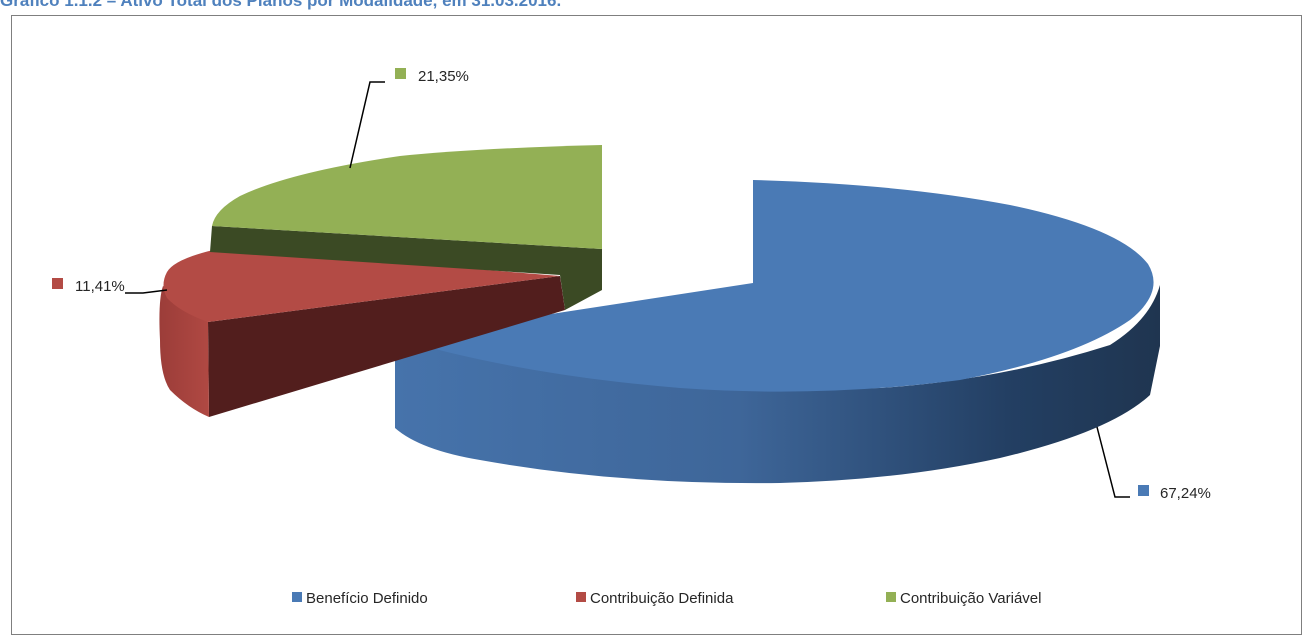  What do you see at coordinates (361, 285) in the screenshot?
I see `slice-contribuicao-definida` at bounding box center [361, 285].